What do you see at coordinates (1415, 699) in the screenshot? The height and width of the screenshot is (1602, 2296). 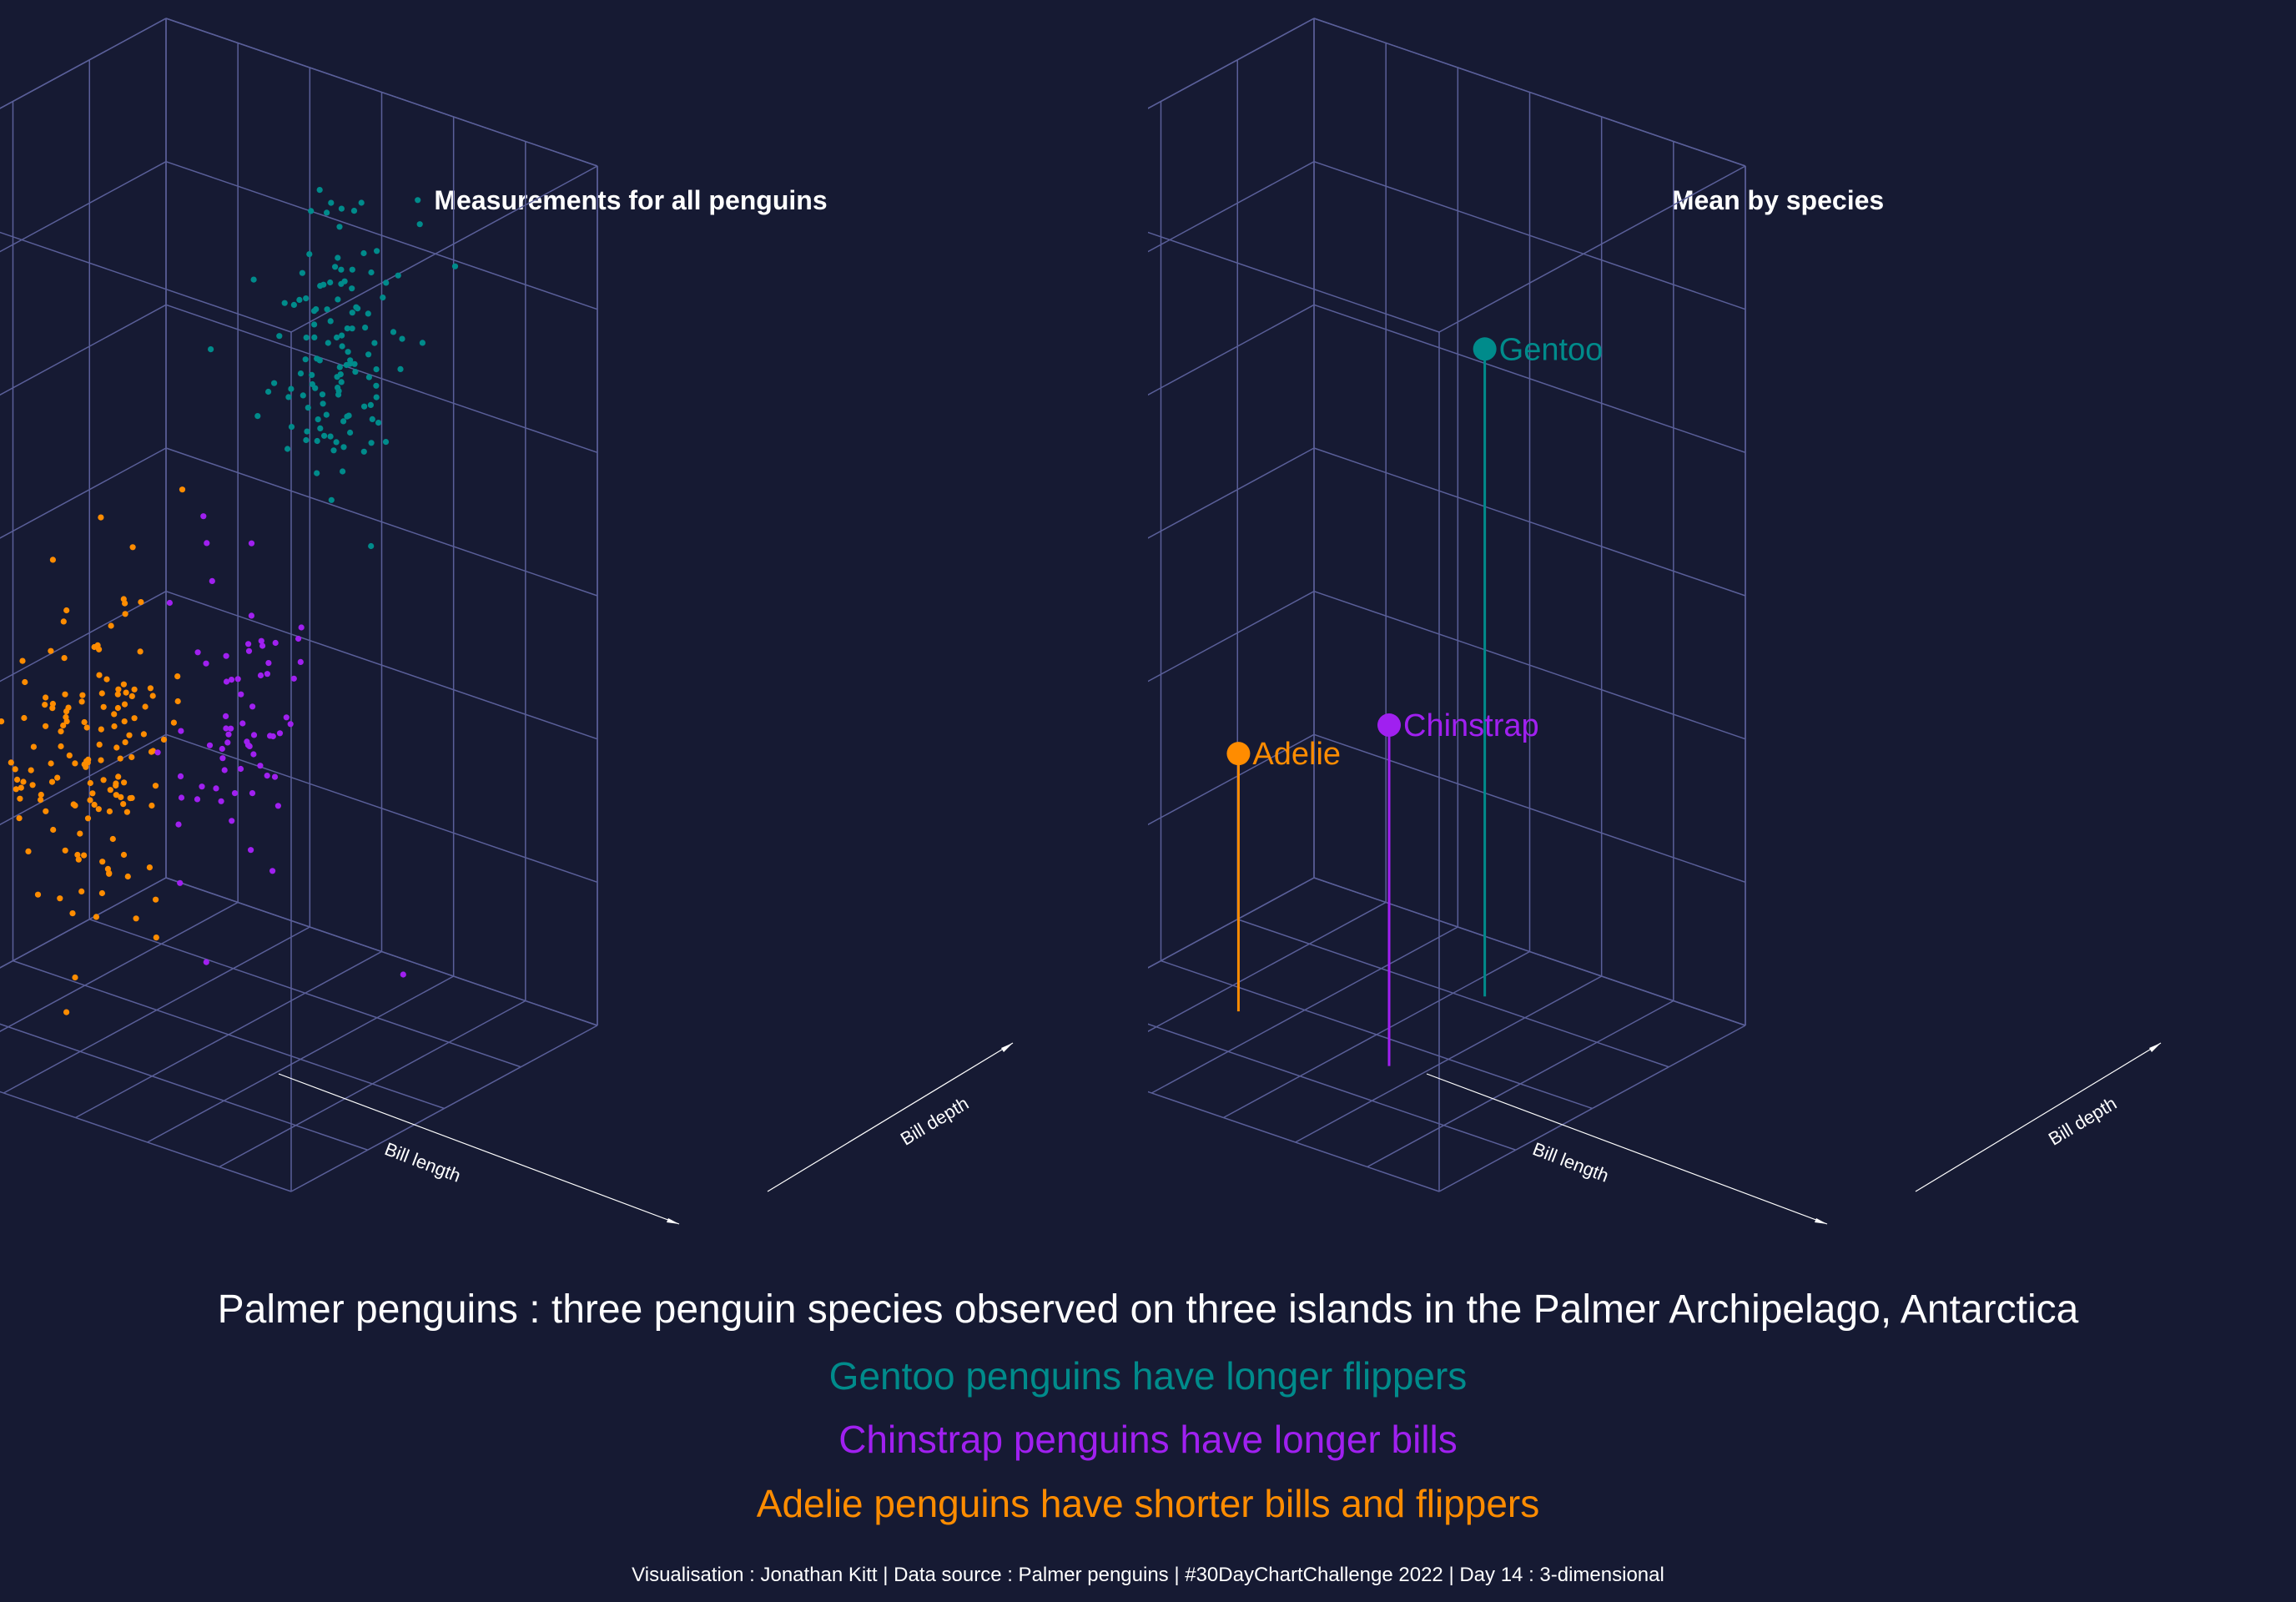 I see `means: Gentoo Adelie Chinstrap` at bounding box center [1415, 699].